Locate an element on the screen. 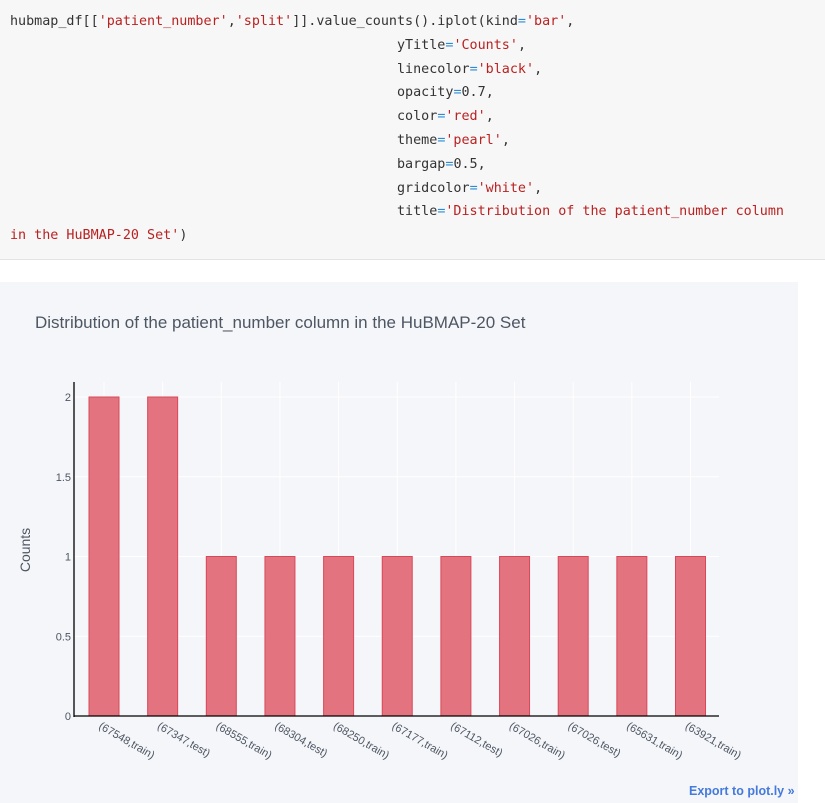  y-axis-title: Counts is located at coordinates (25, 550).